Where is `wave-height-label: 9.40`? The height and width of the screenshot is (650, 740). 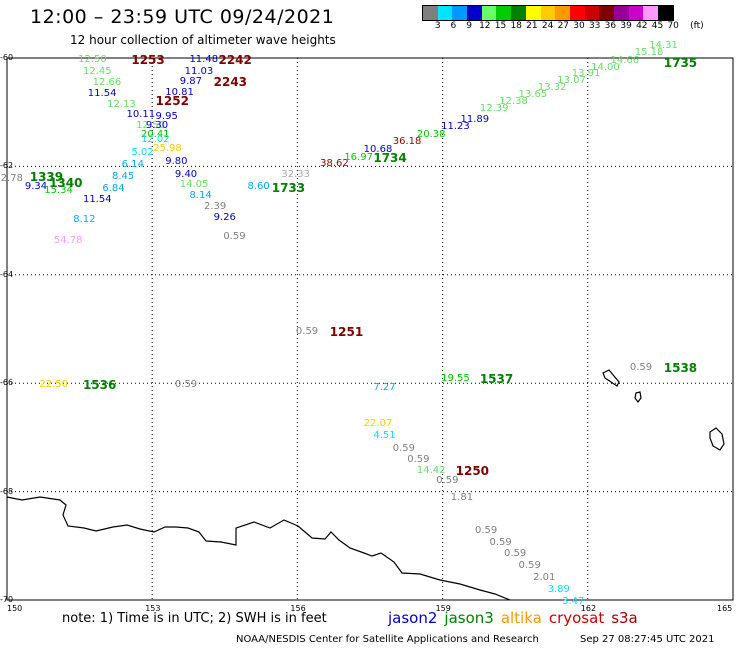 wave-height-label: 9.40 is located at coordinates (186, 174).